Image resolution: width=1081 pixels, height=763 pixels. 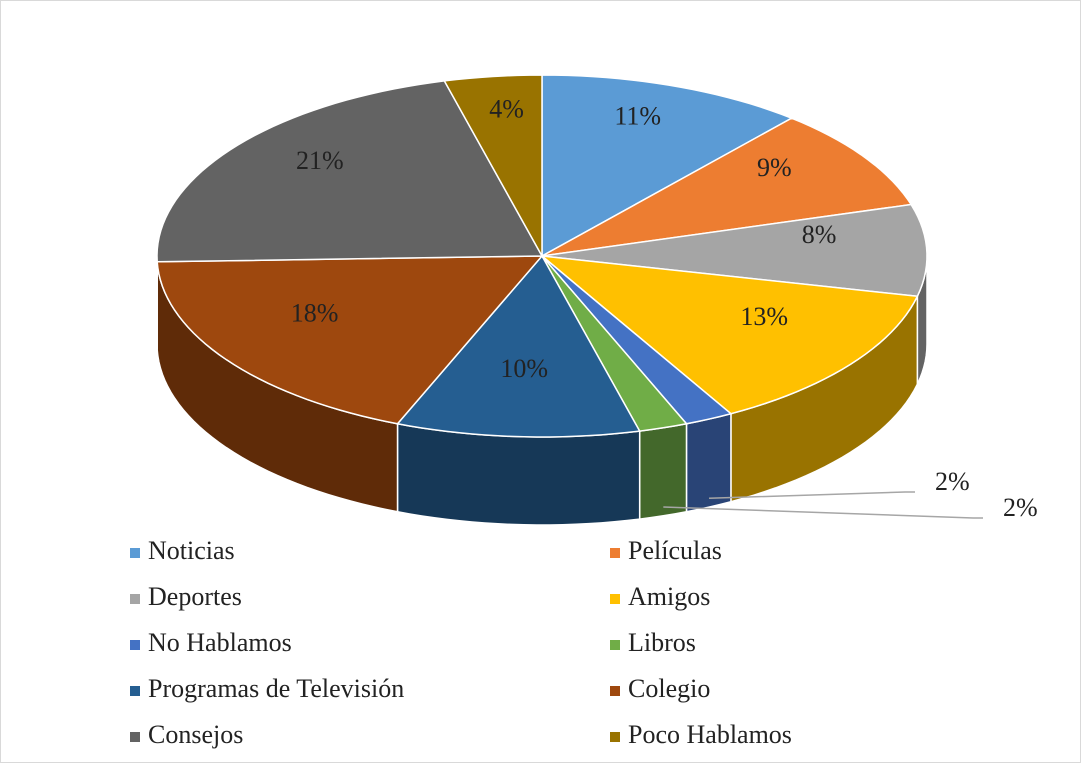 What do you see at coordinates (764, 316) in the screenshot?
I see `data-label: 13%` at bounding box center [764, 316].